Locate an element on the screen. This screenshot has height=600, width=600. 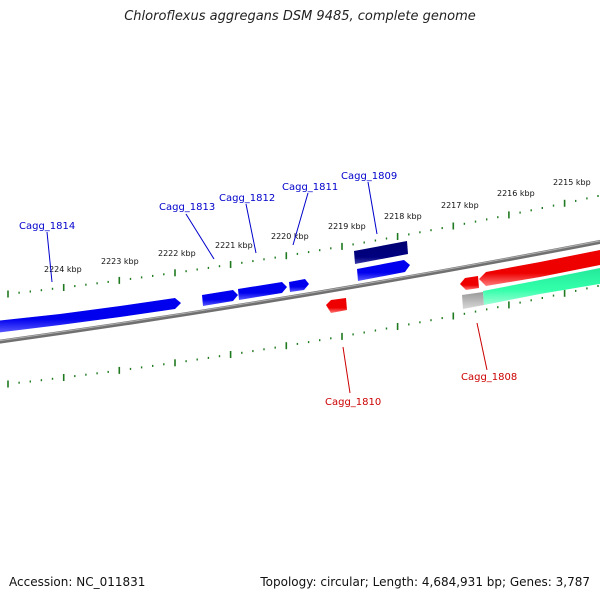
reverse-genes is located at coordinates (463, 281).